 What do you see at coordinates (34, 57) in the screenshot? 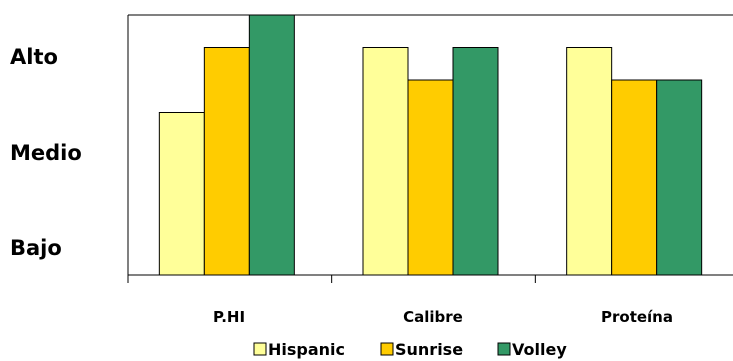
I see `y-label-alto: Alto` at bounding box center [34, 57].